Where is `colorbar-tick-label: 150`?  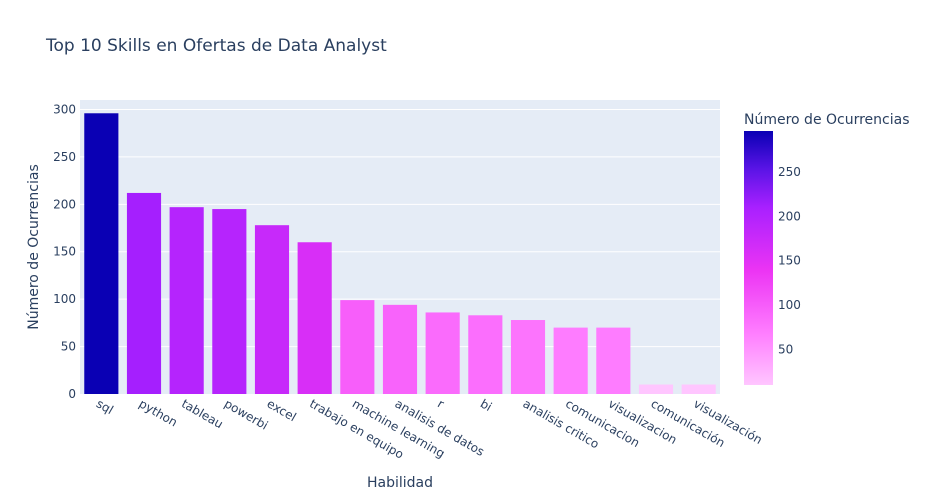 colorbar-tick-label: 150 is located at coordinates (789, 261).